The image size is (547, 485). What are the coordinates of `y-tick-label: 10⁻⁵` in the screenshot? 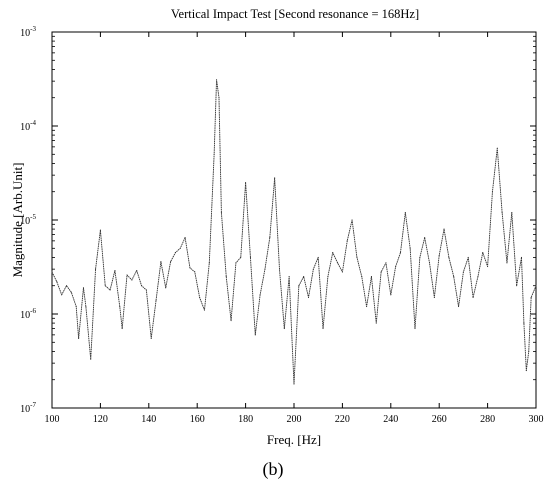 It's located at (28, 220).